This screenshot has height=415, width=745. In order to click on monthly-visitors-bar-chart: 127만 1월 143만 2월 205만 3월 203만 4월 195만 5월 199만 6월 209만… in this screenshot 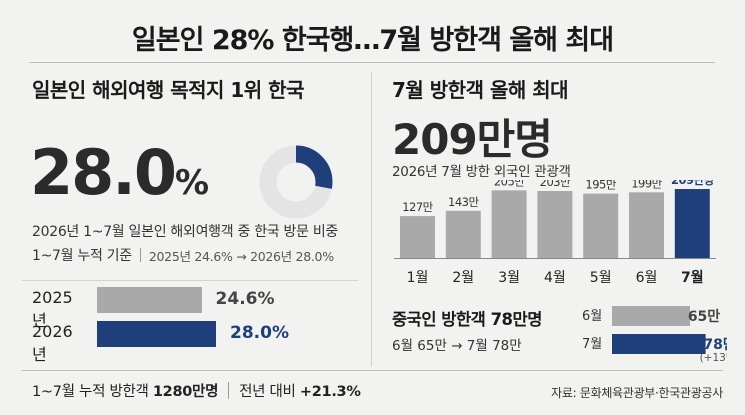, I will do `click(555, 233)`.